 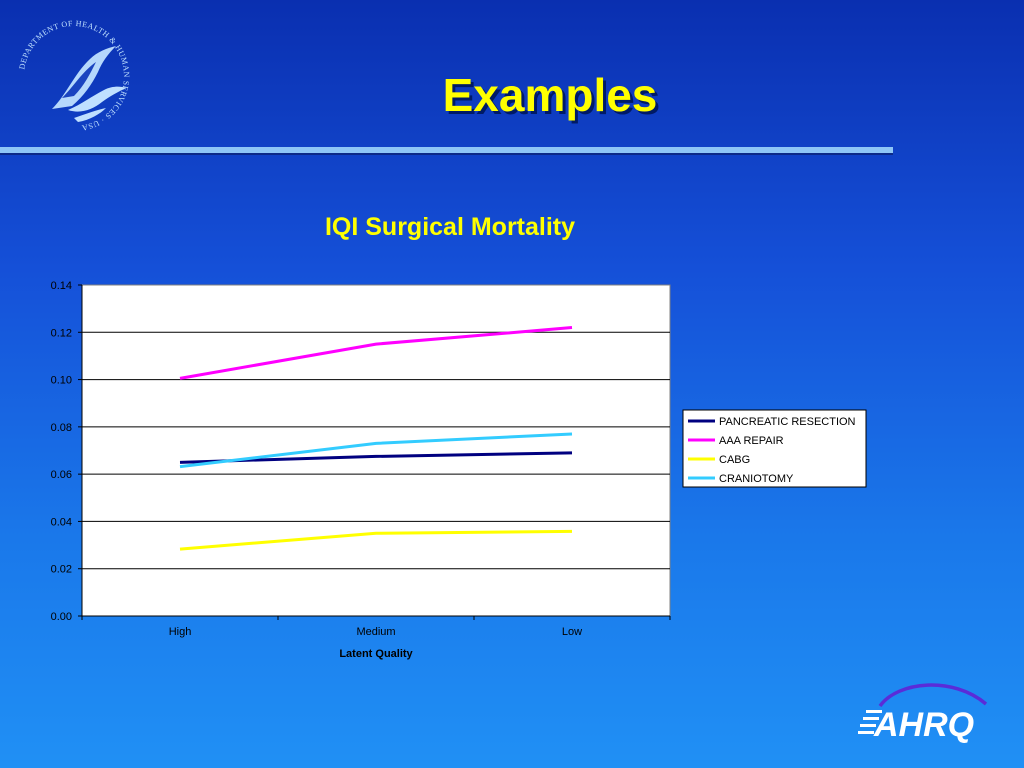 I want to click on legend-label: PANCREATIC RESECTION, so click(x=787, y=422).